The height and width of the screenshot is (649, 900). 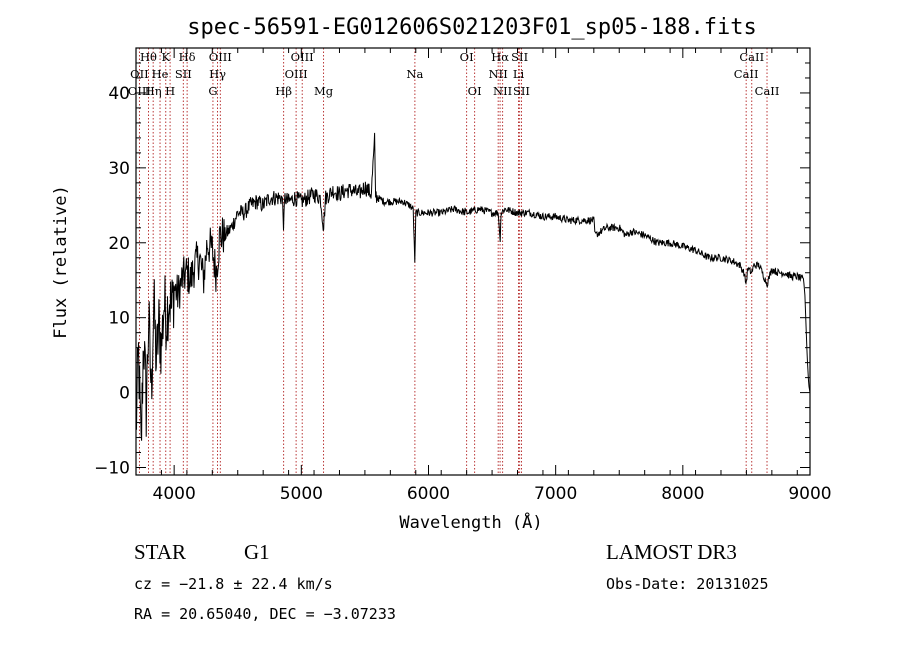 What do you see at coordinates (160, 552) in the screenshot?
I see `object-class: STAR` at bounding box center [160, 552].